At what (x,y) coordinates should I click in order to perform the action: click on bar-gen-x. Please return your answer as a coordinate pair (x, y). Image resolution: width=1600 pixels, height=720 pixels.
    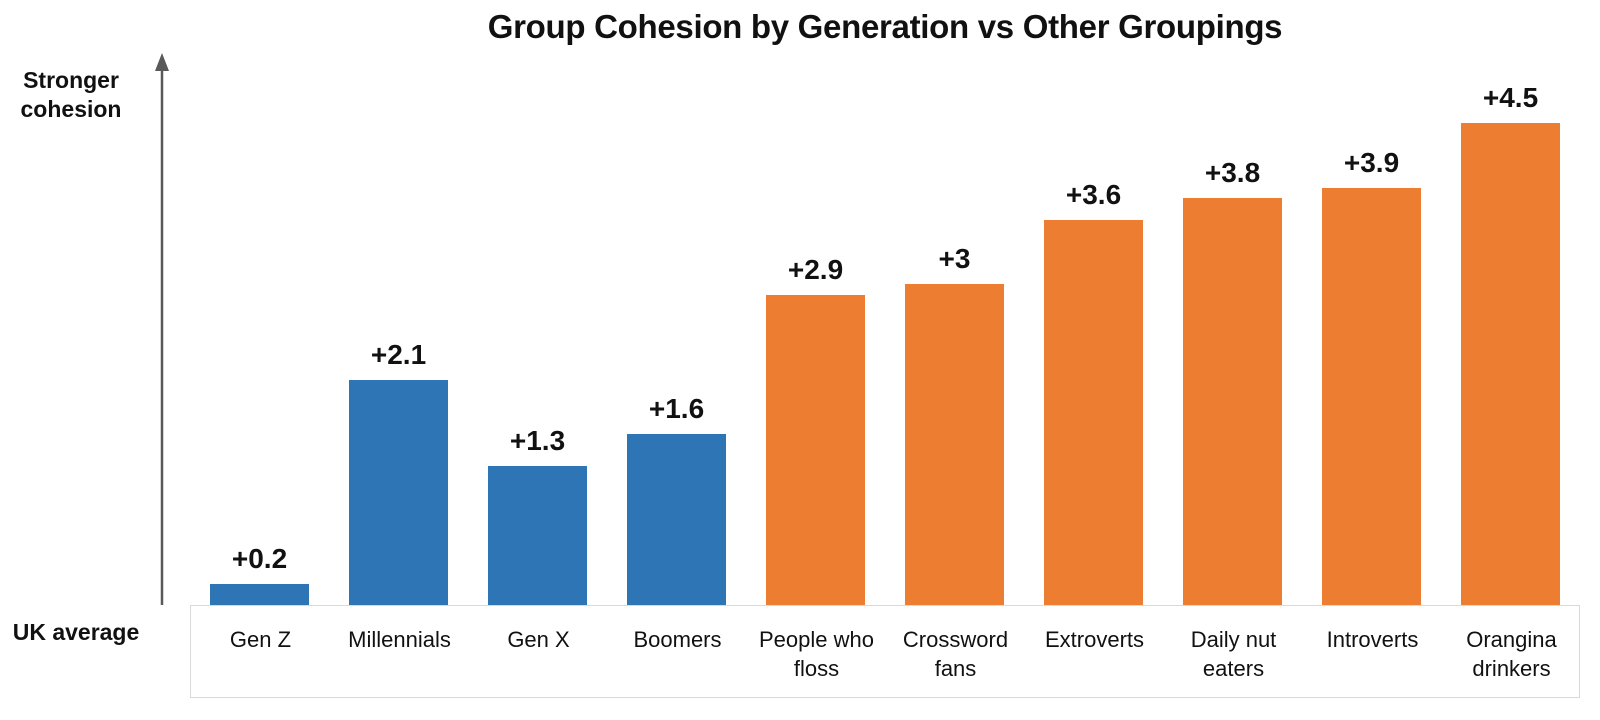
    Looking at the image, I should click on (537, 535).